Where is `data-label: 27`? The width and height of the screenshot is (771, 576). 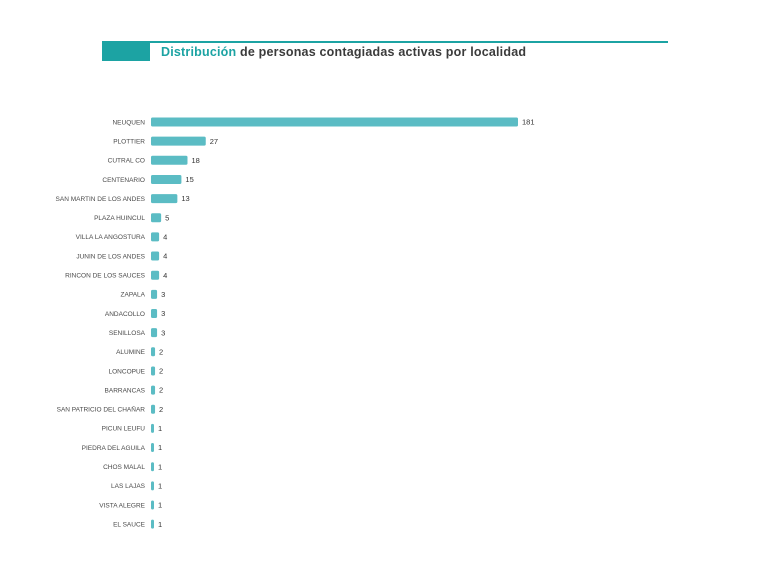 data-label: 27 is located at coordinates (214, 141).